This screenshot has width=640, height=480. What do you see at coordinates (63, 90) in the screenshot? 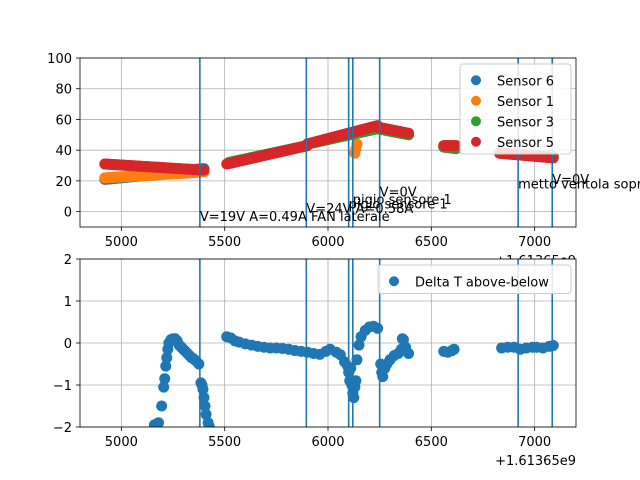
I see `y-tick-label: 80` at bounding box center [63, 90].